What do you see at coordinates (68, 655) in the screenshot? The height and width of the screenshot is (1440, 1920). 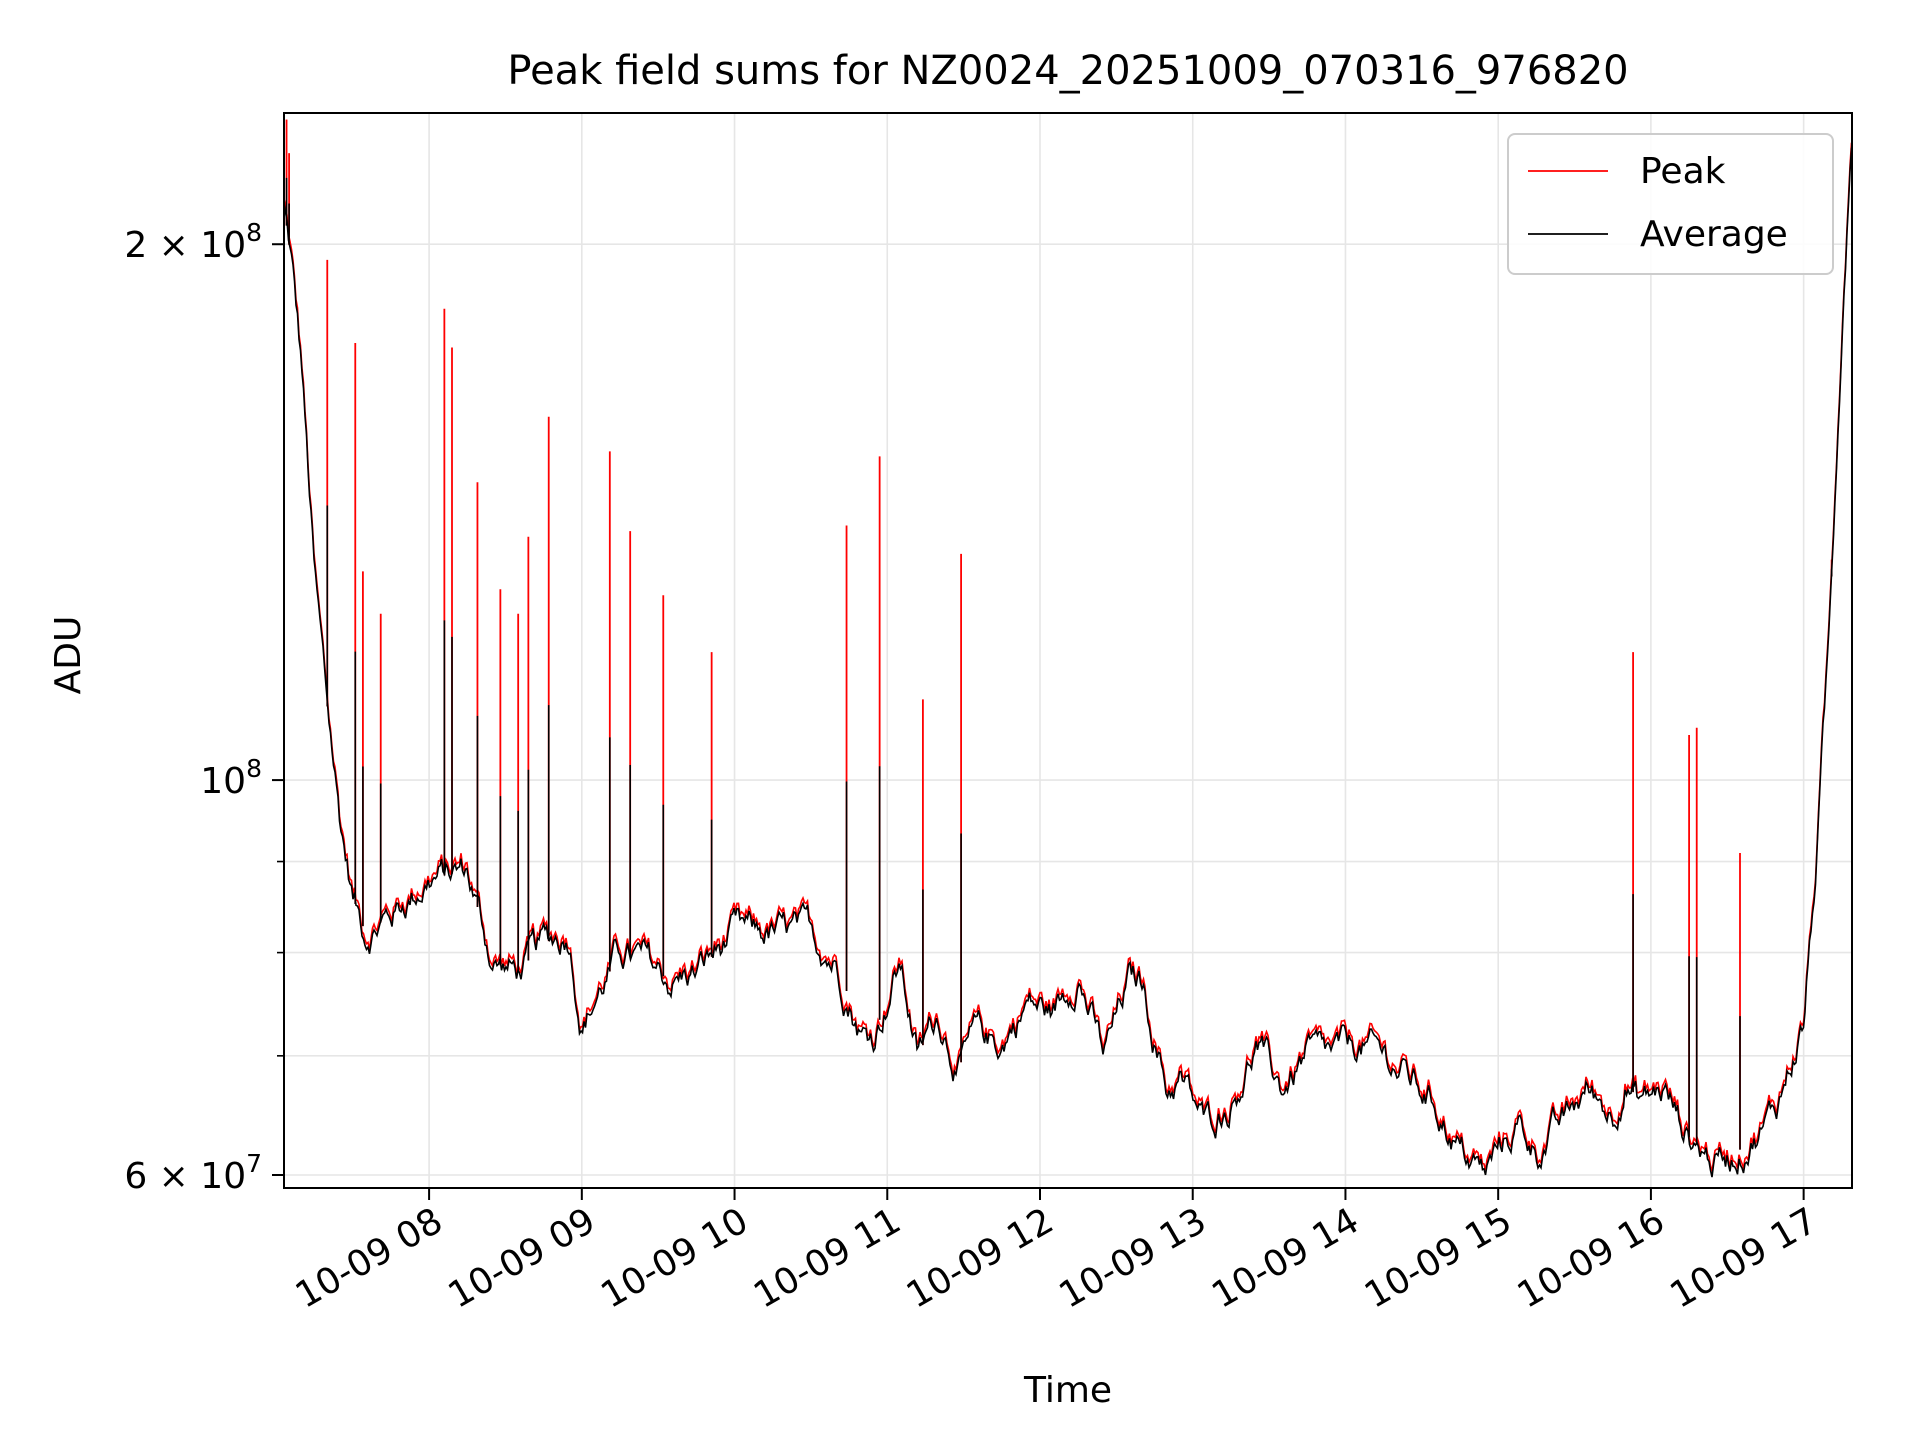 I see `y-axis-label: ADU` at bounding box center [68, 655].